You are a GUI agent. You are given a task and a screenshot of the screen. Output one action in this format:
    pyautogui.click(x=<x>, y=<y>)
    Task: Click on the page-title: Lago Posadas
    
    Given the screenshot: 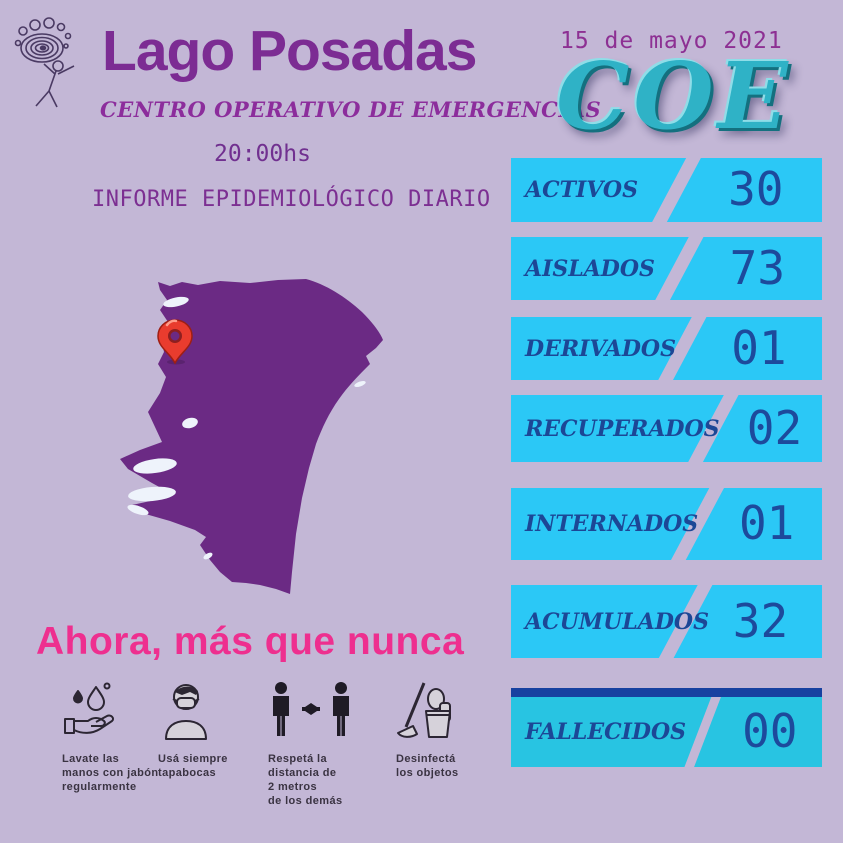 What is the action you would take?
    pyautogui.click(x=289, y=51)
    